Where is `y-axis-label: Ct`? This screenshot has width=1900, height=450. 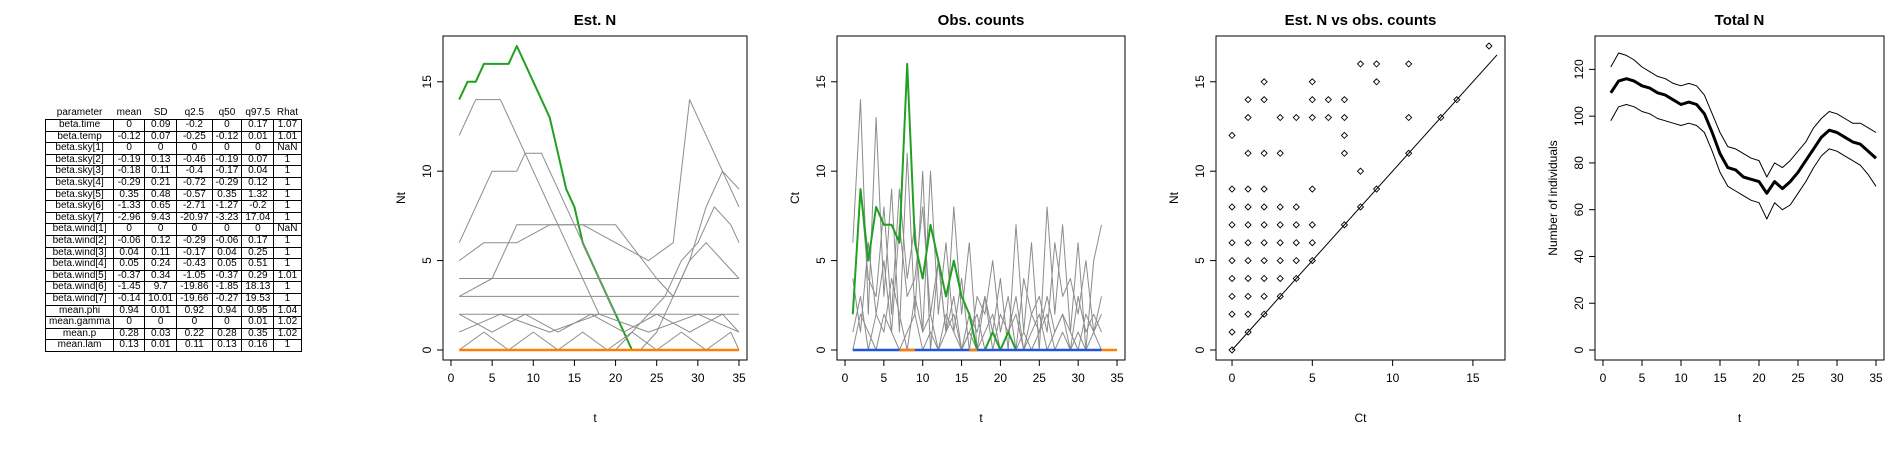
y-axis-label: Ct is located at coordinates (795, 197).